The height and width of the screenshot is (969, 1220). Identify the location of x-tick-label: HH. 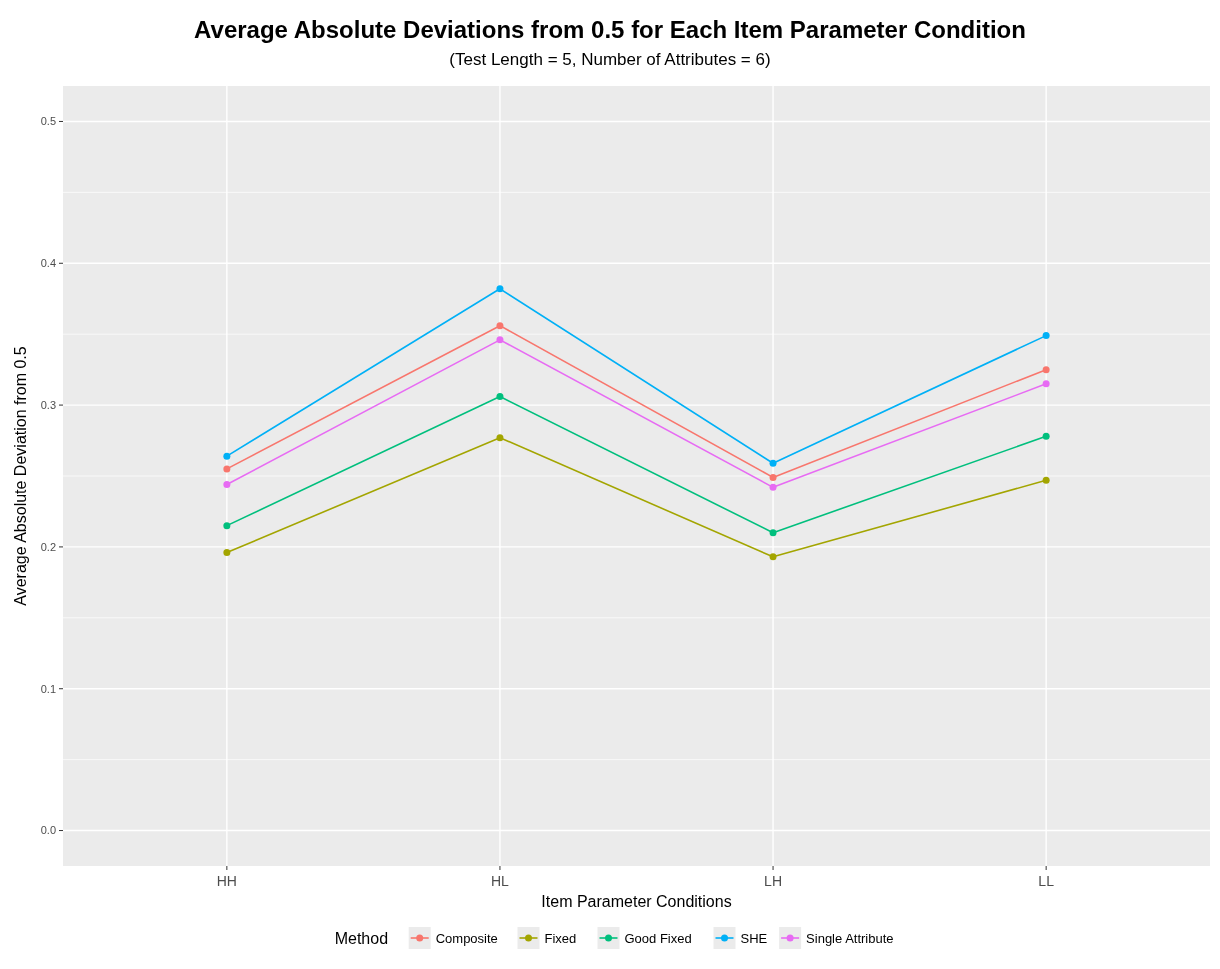
(226, 881).